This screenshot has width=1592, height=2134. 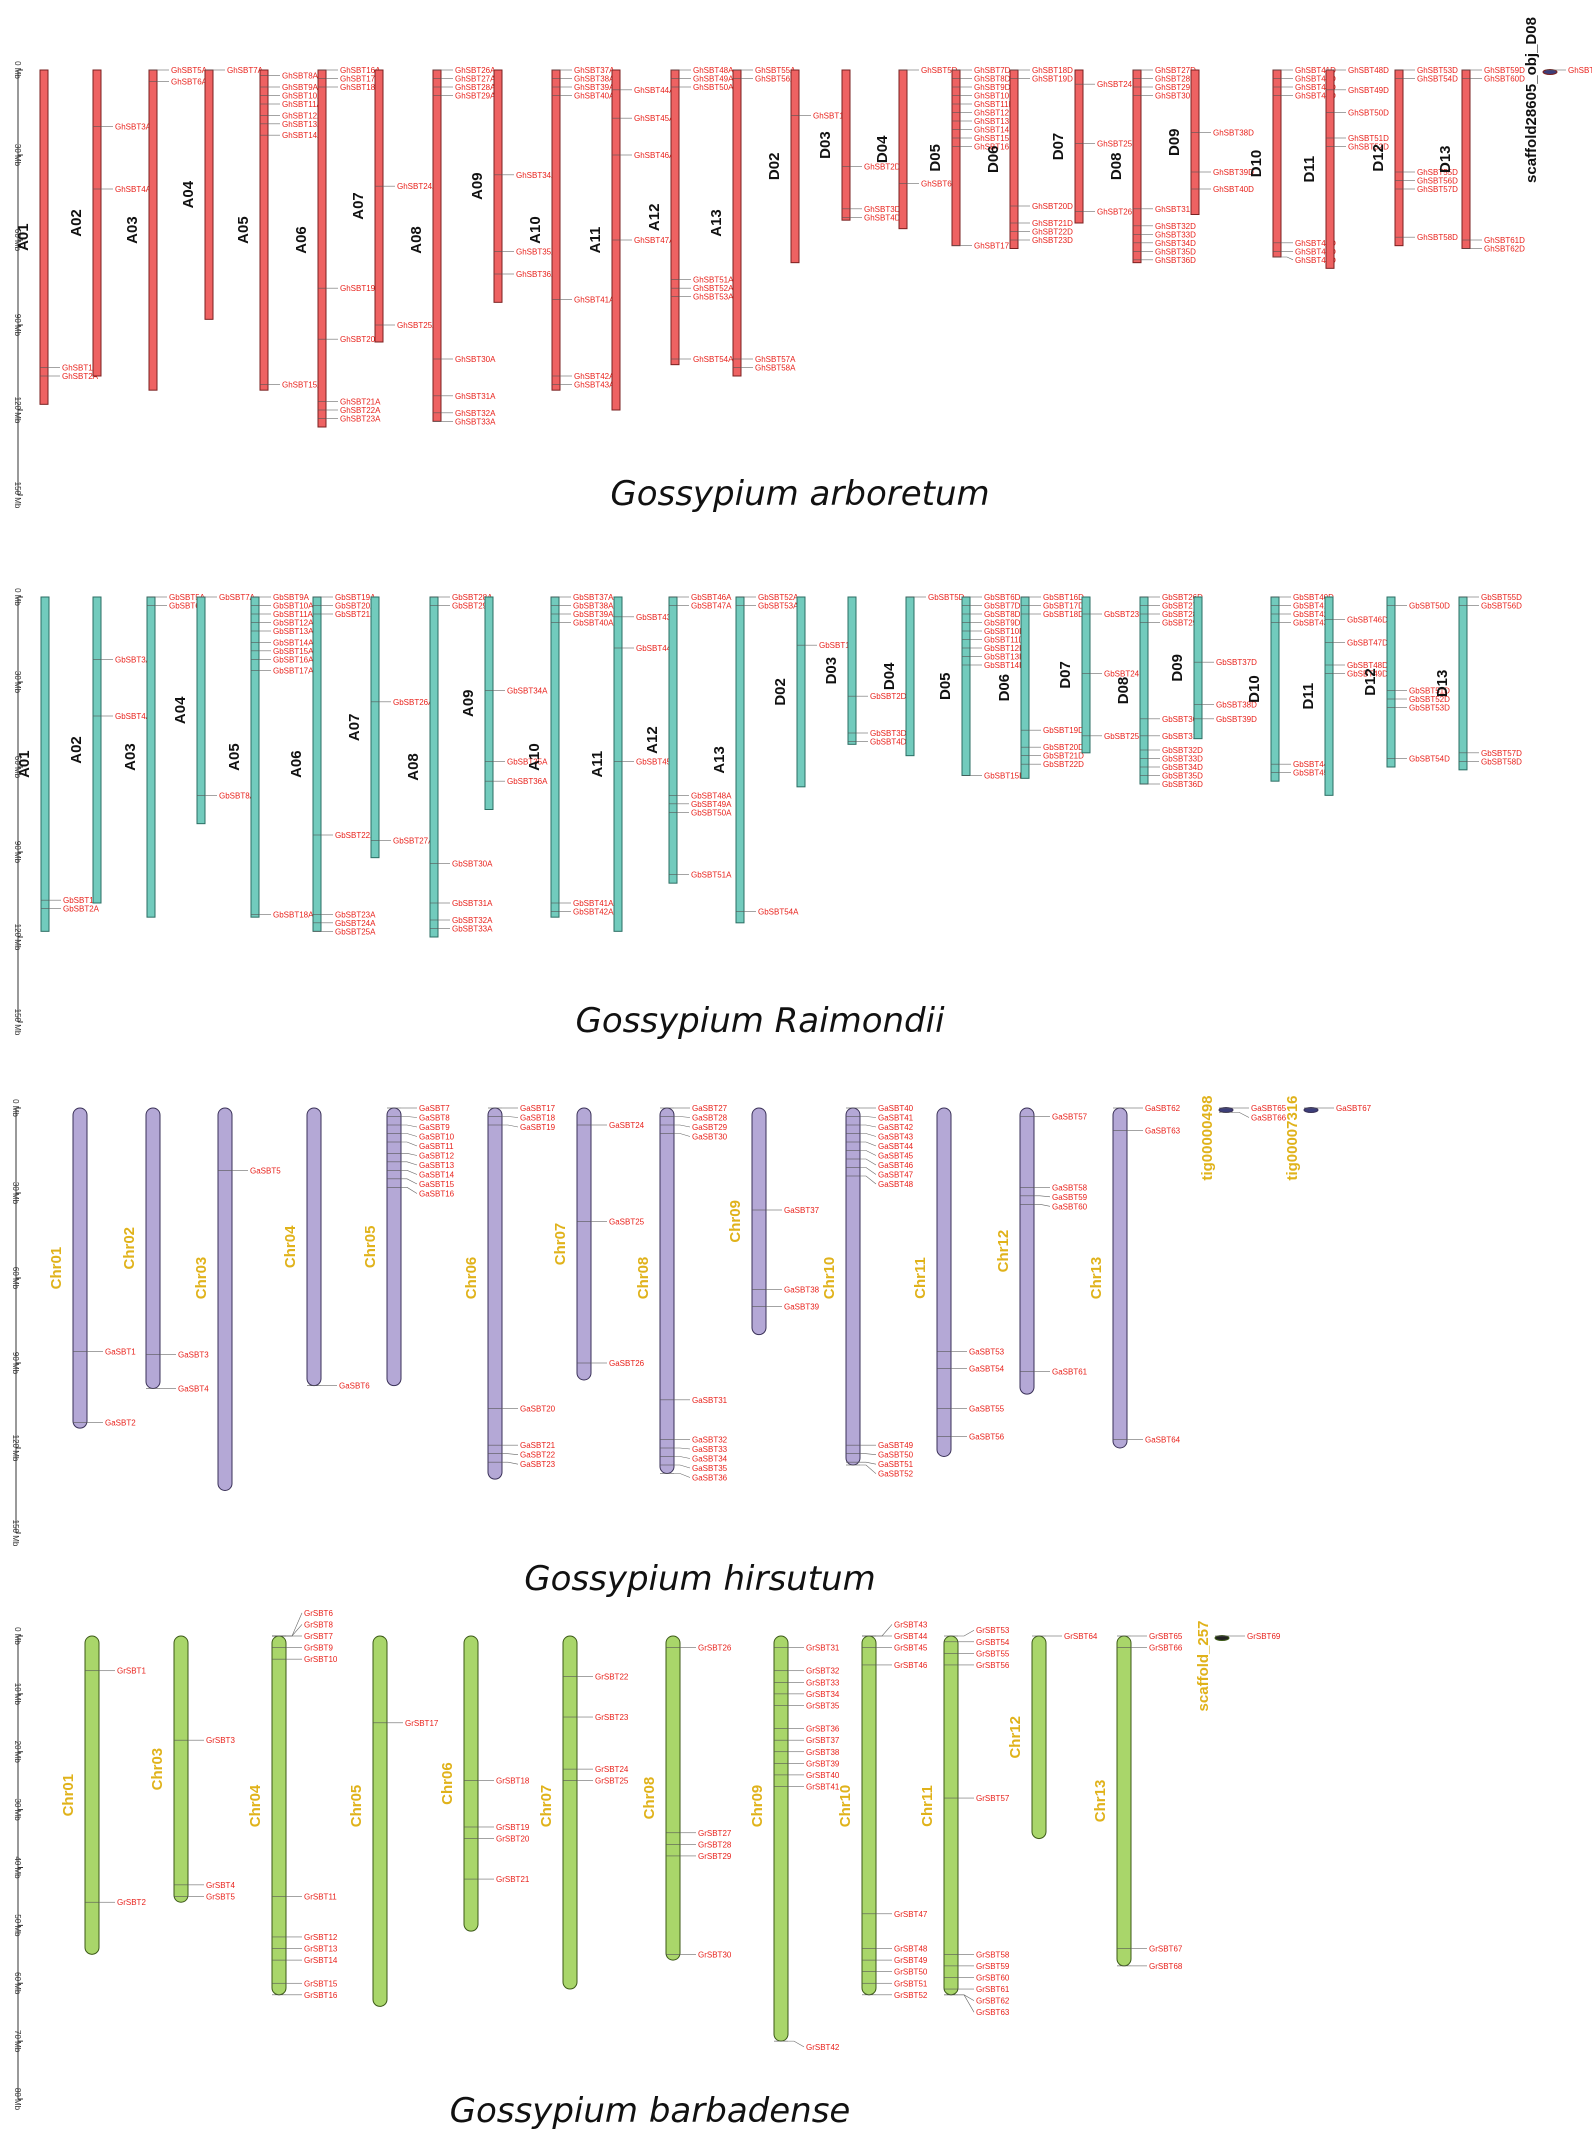 I want to click on chromosome-label: A01, so click(x=24, y=764).